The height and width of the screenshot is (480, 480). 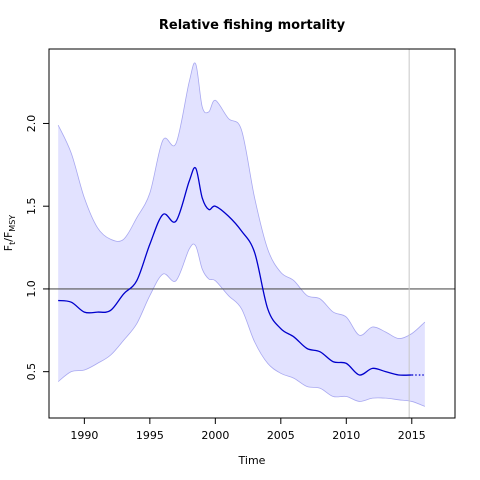 I want to click on x-tick-label: 2000, so click(x=215, y=435).